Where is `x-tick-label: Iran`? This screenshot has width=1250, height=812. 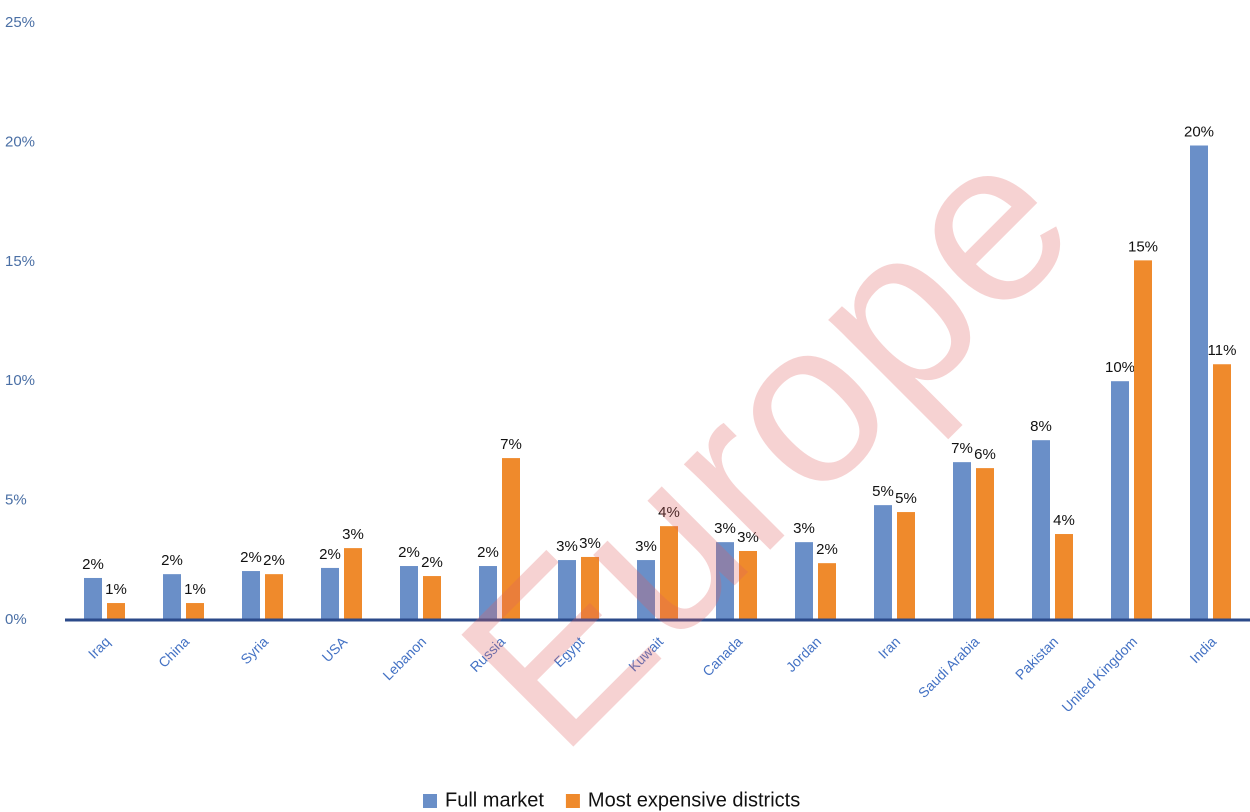 x-tick-label: Iran is located at coordinates (889, 647).